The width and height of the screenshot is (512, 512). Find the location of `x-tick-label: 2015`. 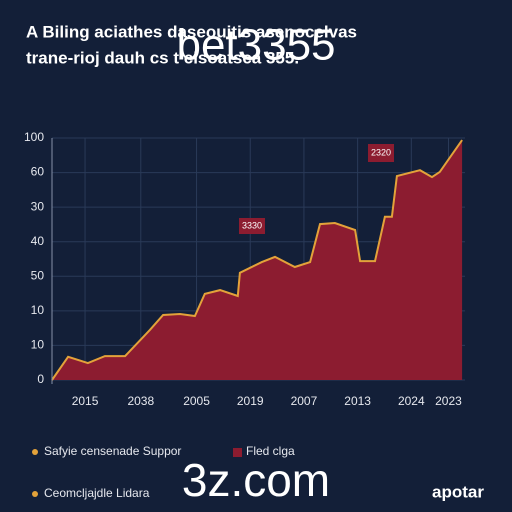

x-tick-label: 2015 is located at coordinates (85, 401).